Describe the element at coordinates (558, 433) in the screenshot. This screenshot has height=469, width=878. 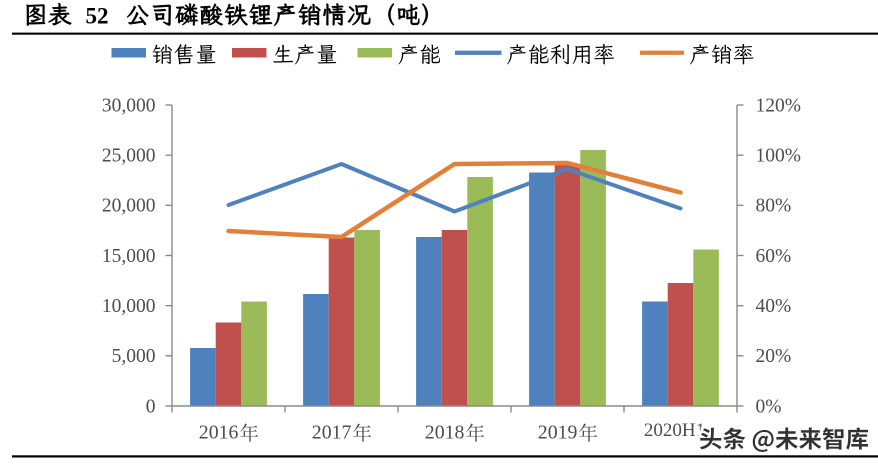
I see `svg-text: 2019` at that location.